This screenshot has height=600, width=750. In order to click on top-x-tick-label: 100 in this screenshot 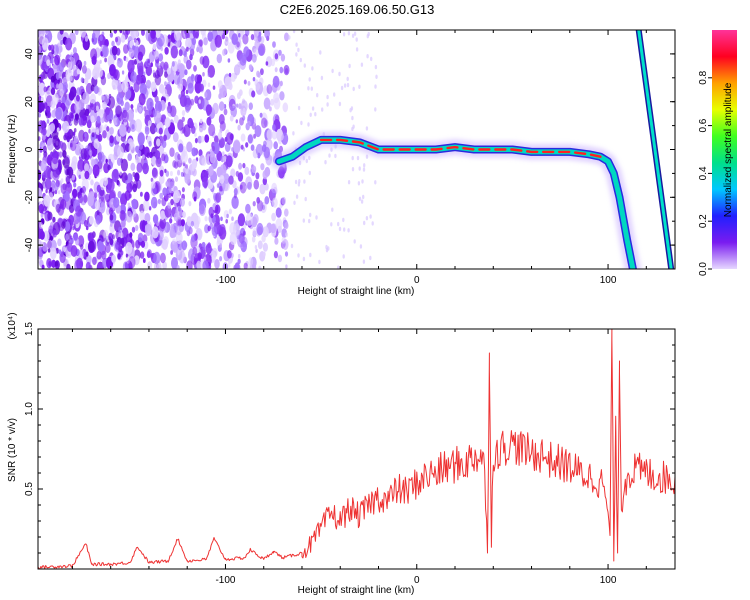, I will do `click(608, 280)`.